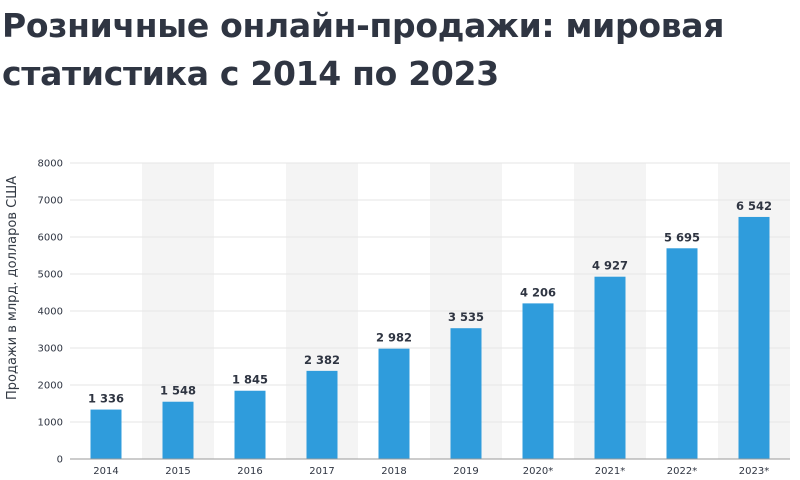  What do you see at coordinates (177, 471) in the screenshot?
I see `x-tick-label: 2015` at bounding box center [177, 471].